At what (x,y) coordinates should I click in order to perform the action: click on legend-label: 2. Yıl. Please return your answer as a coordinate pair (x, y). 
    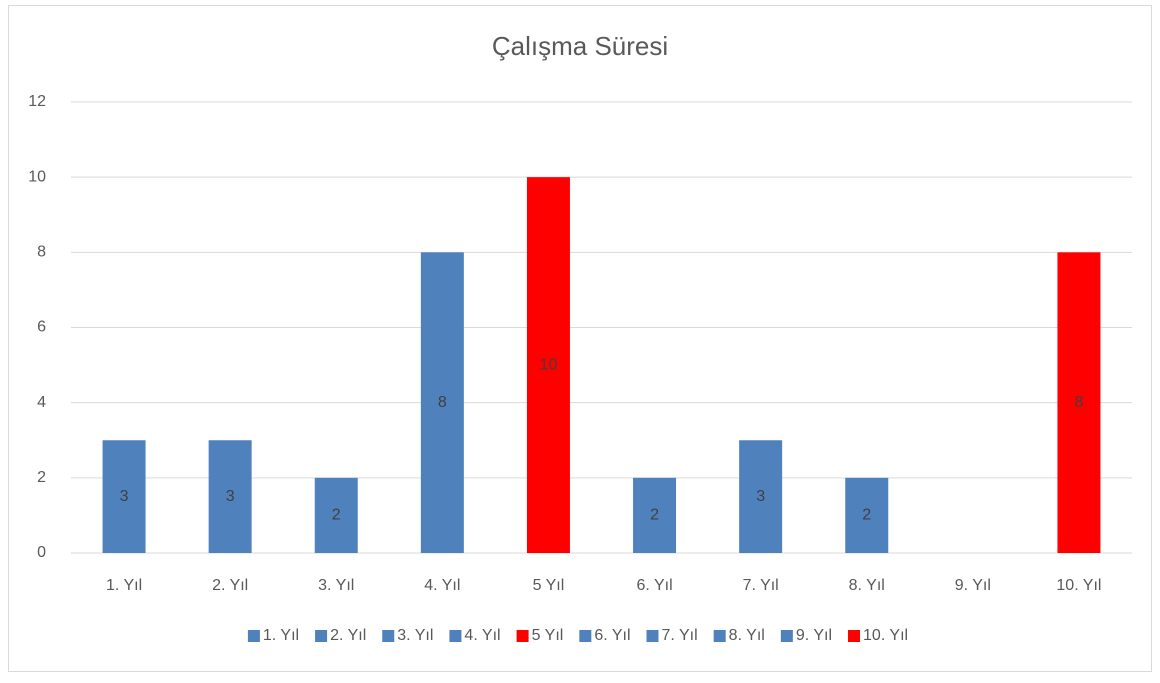
    Looking at the image, I should click on (348, 635).